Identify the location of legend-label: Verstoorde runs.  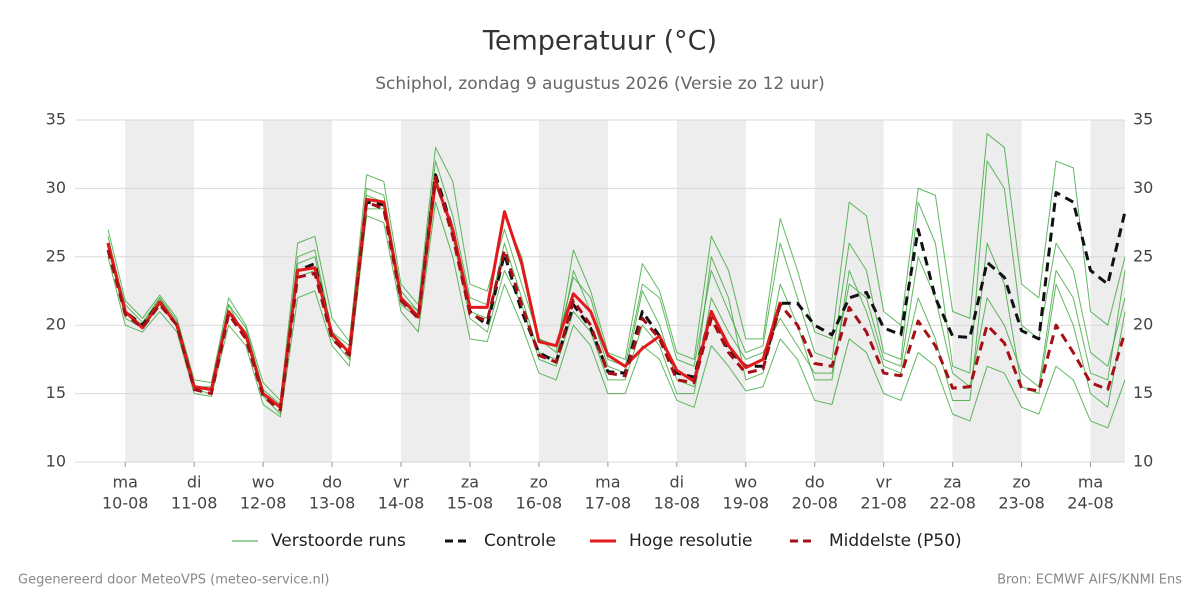
(338, 541).